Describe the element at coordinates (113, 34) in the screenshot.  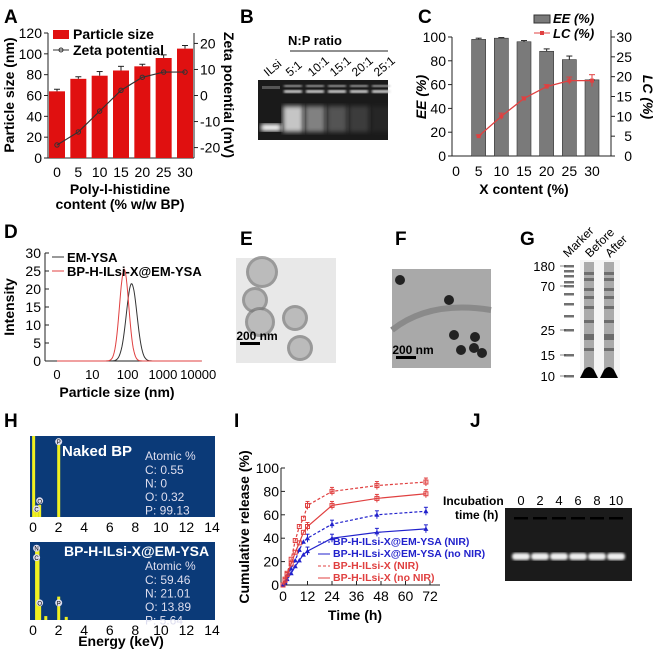
I see `legend-label: Particle size` at that location.